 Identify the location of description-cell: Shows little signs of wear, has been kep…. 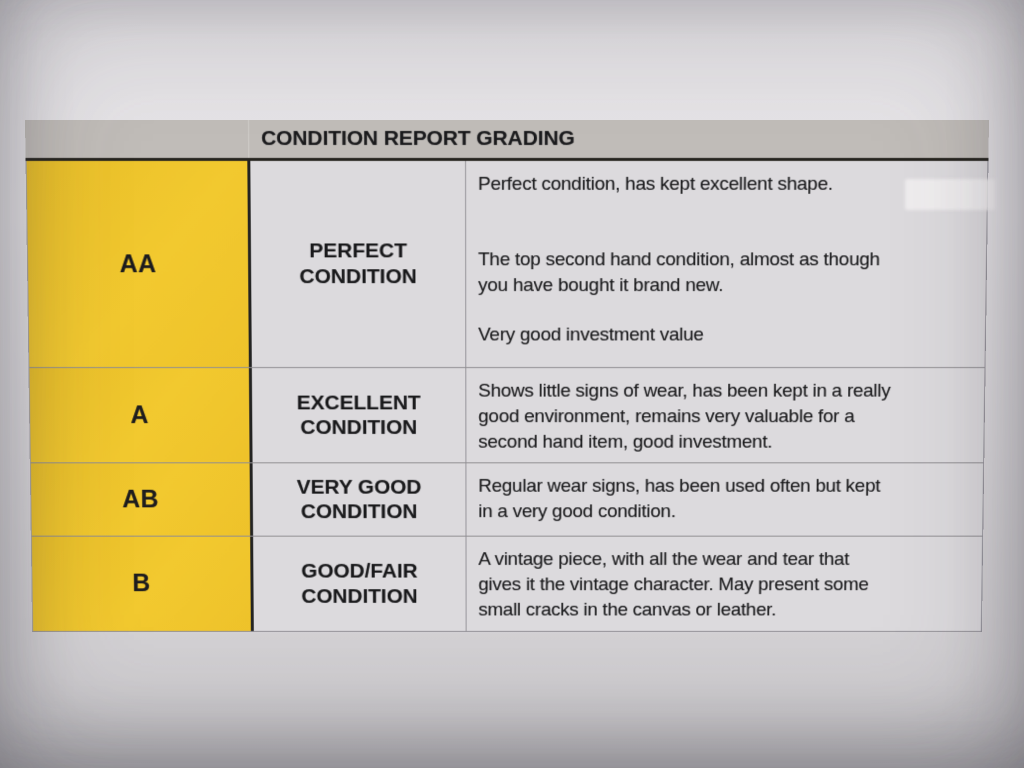
(725, 415).